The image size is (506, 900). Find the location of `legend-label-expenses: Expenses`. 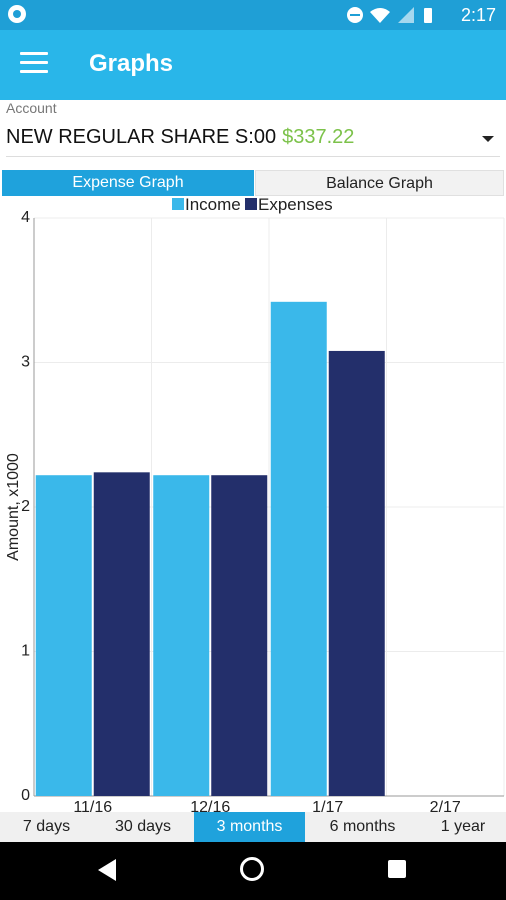

legend-label-expenses: Expenses is located at coordinates (295, 205).